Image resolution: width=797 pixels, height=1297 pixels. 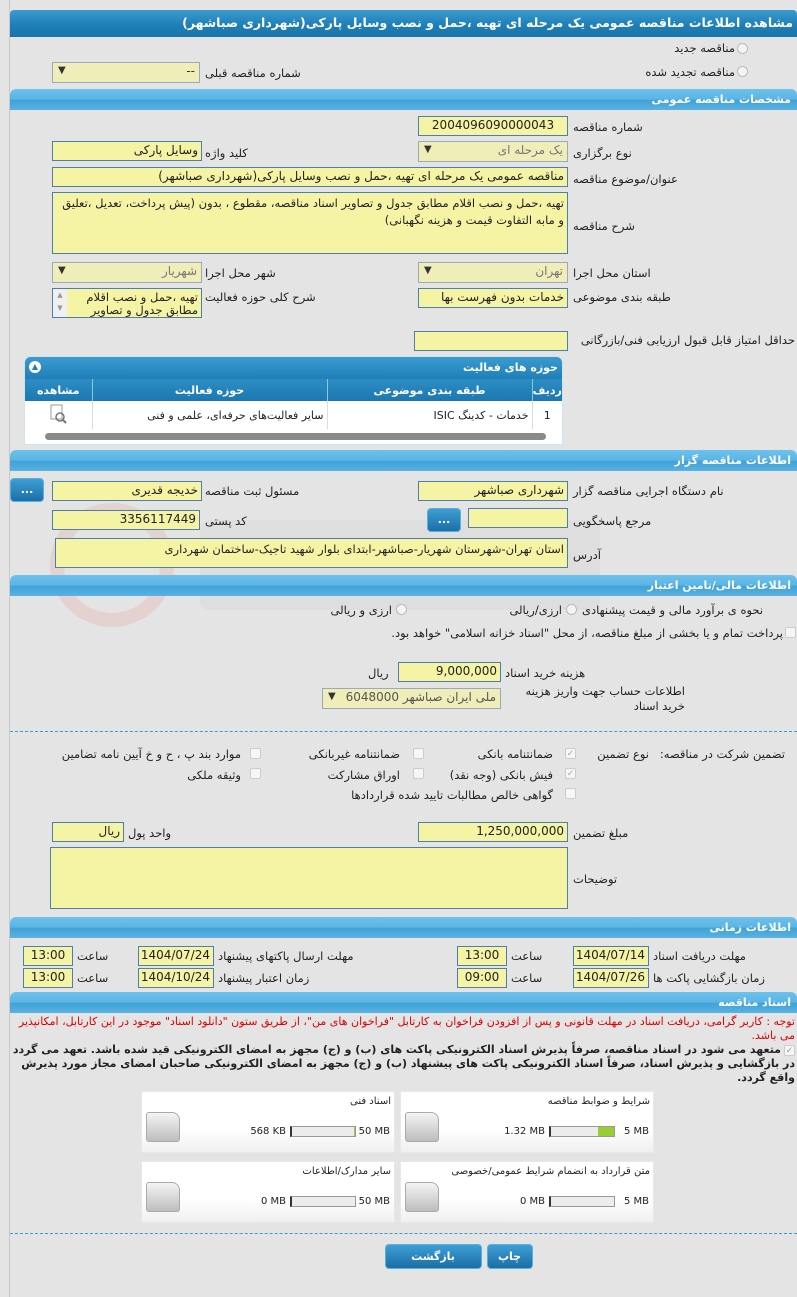 I want to click on col-field: حوزه فعالیت, so click(x=209, y=390).